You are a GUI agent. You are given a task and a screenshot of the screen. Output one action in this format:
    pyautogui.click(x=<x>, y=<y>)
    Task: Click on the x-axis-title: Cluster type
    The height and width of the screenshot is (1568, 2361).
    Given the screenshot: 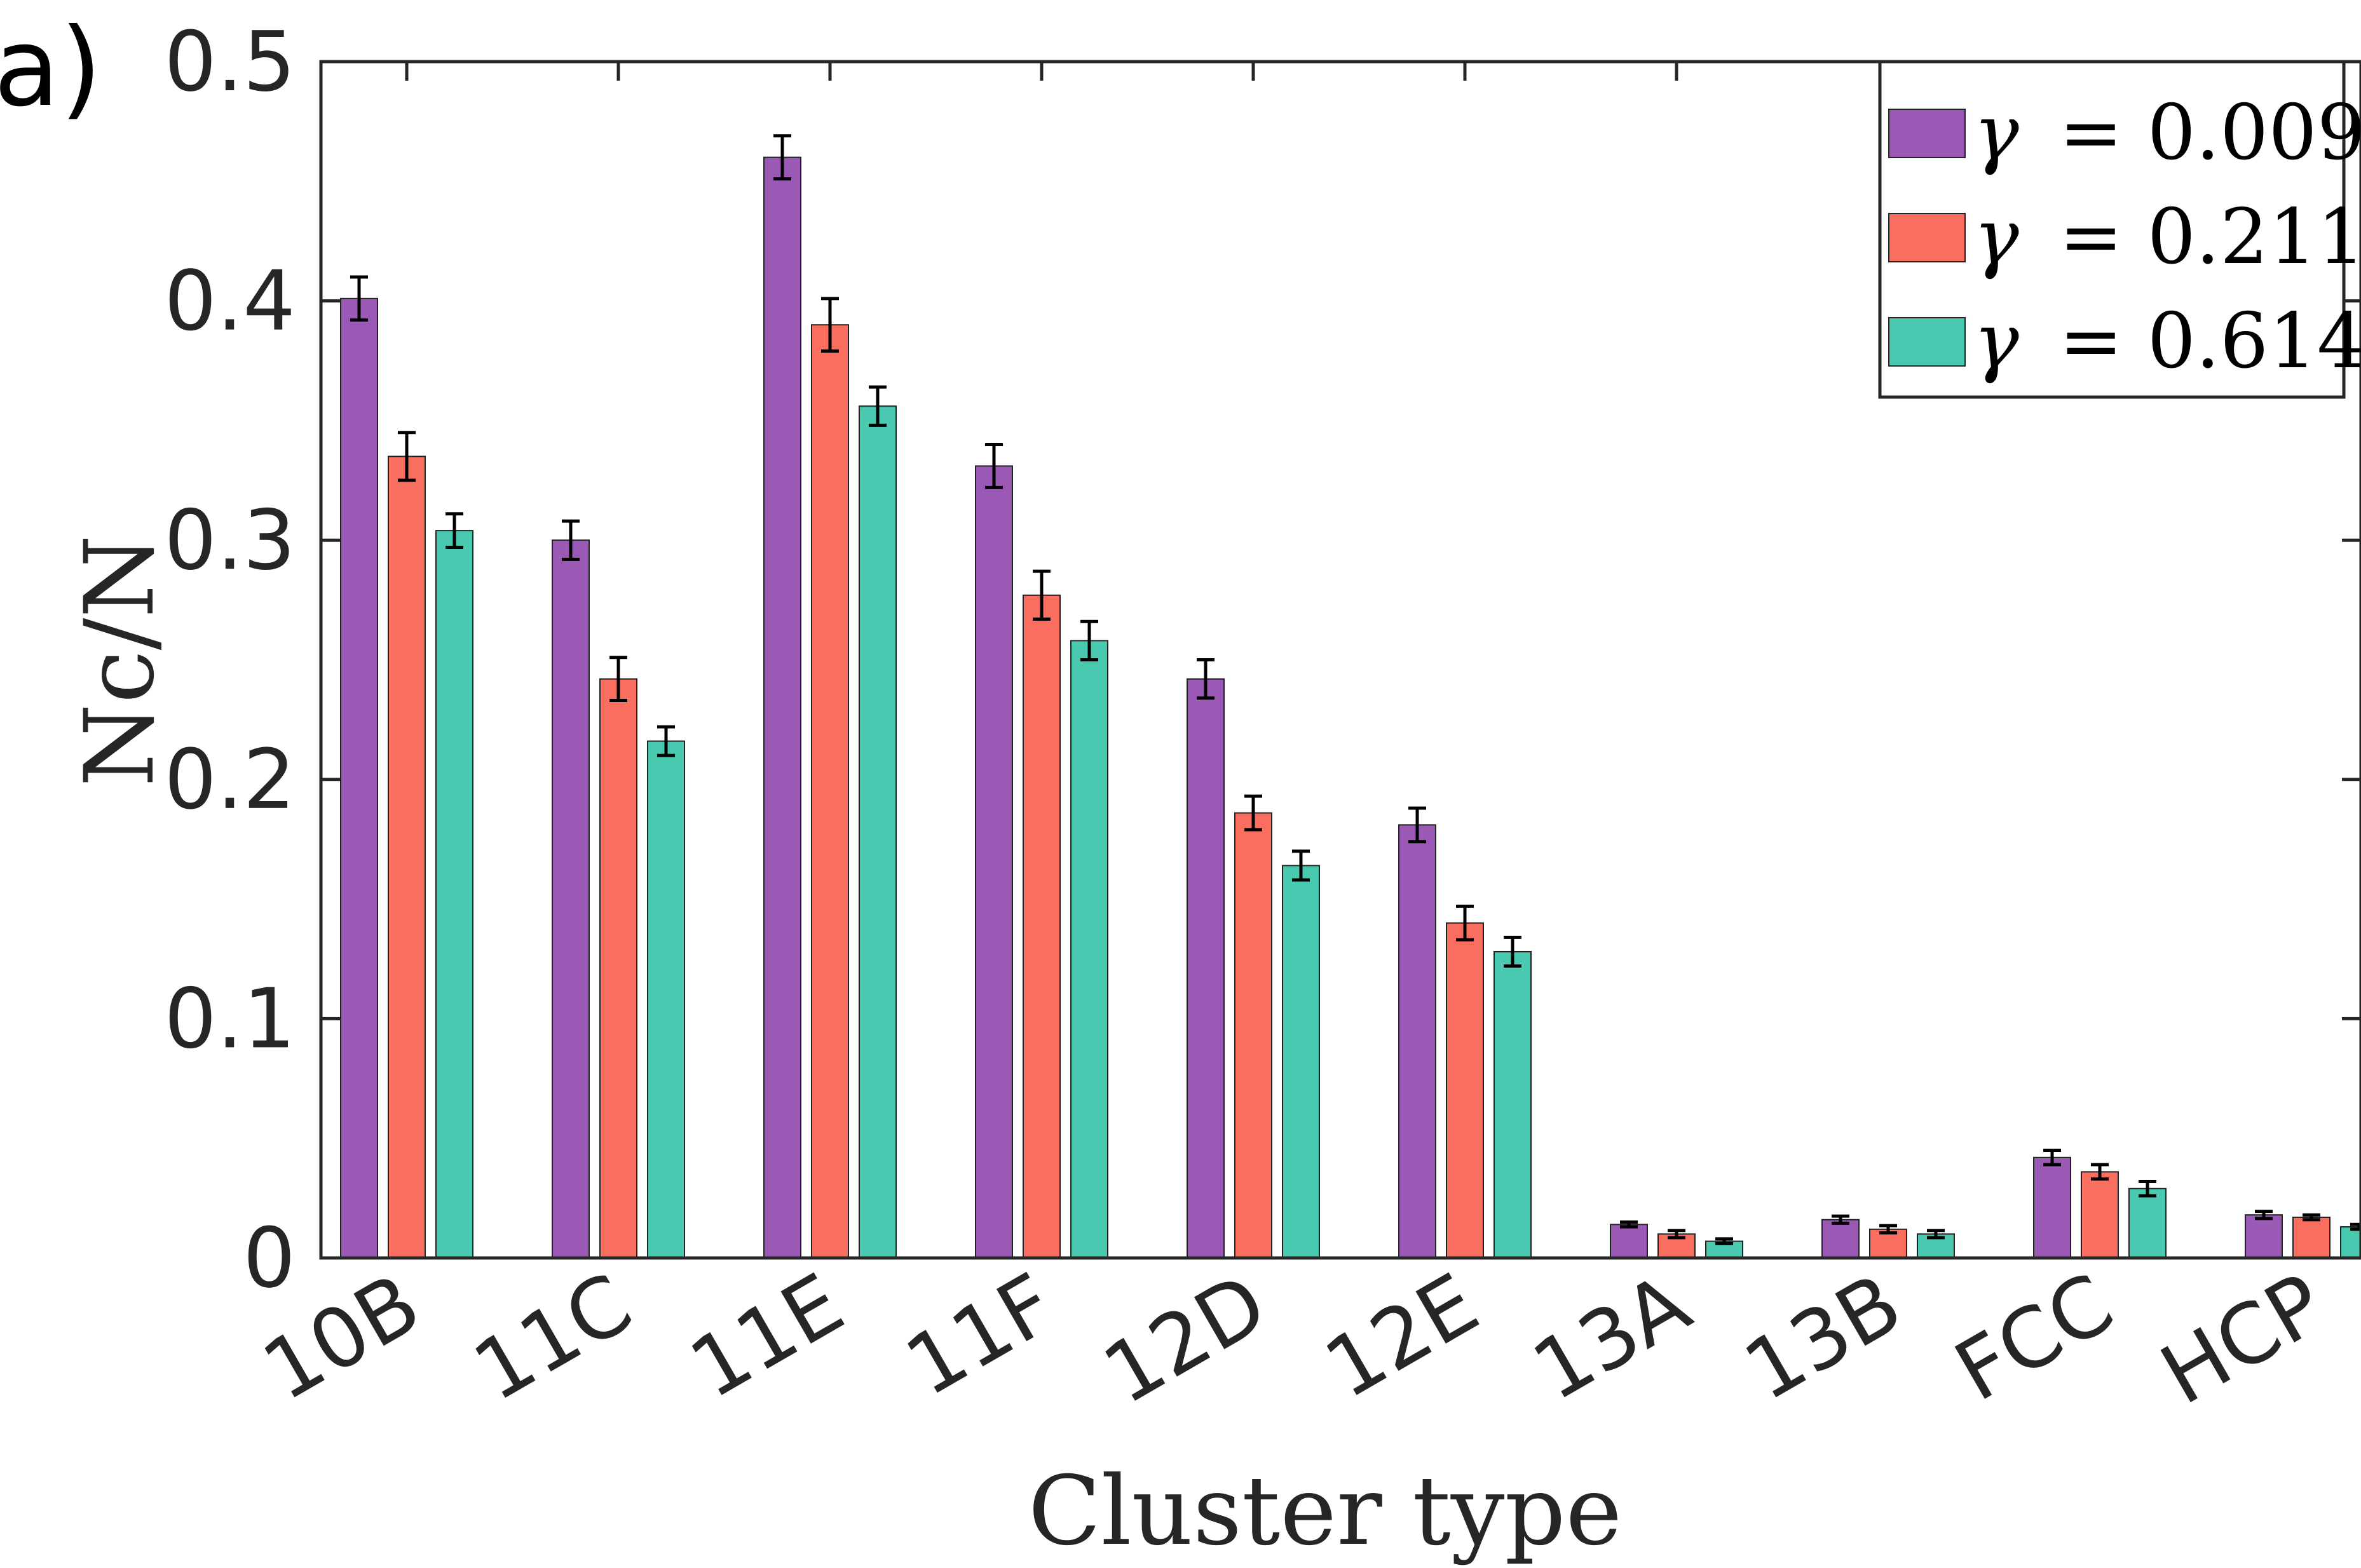 What is the action you would take?
    pyautogui.click(x=1325, y=1511)
    